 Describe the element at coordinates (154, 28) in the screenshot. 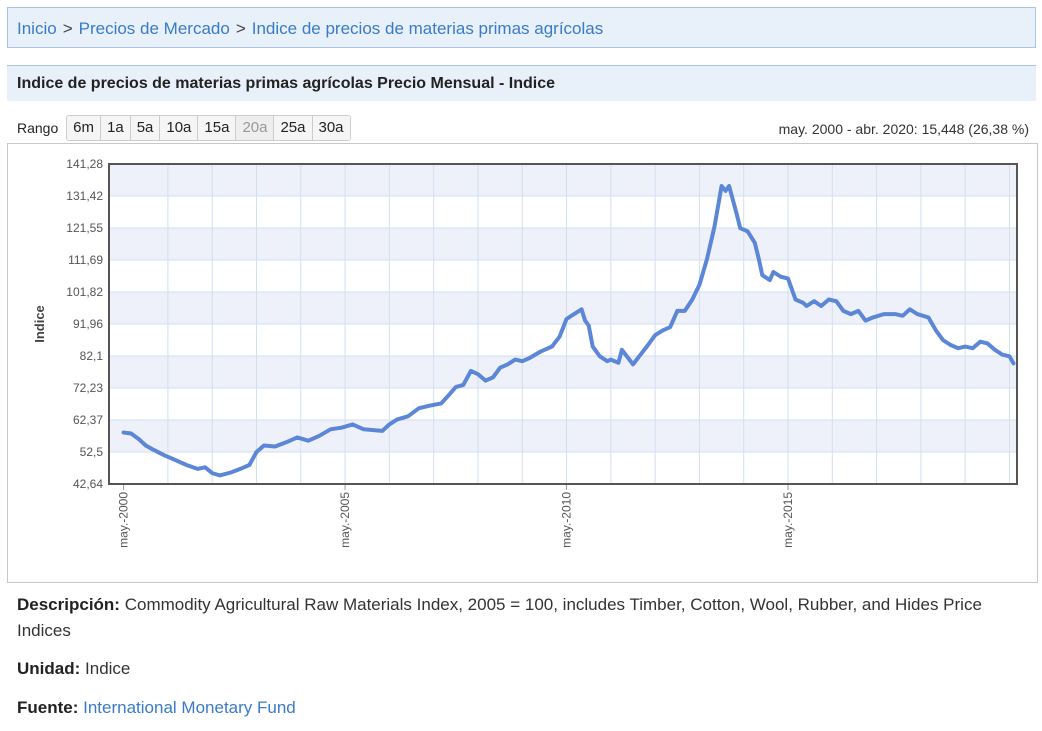

I see `breadcrumb-markets-link: Precios de Mercado` at that location.